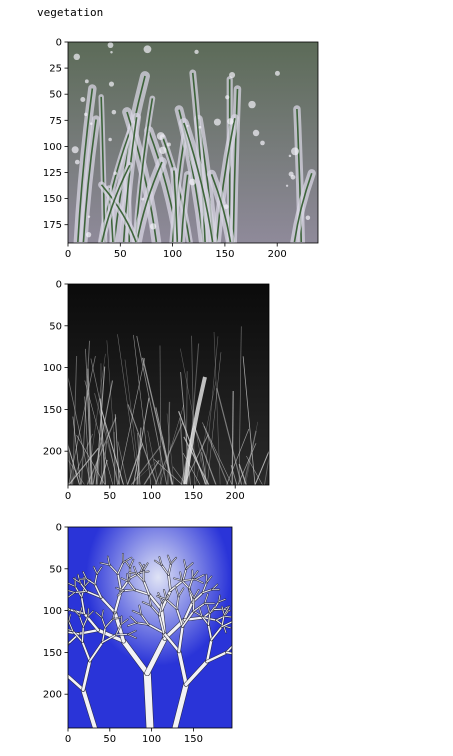 The width and height of the screenshot is (453, 756). I want to click on y-tick-label: 75, so click(55, 121).